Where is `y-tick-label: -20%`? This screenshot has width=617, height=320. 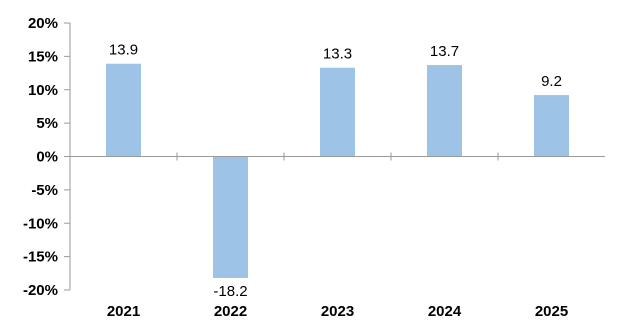
y-tick-label: -20% is located at coordinates (40, 290).